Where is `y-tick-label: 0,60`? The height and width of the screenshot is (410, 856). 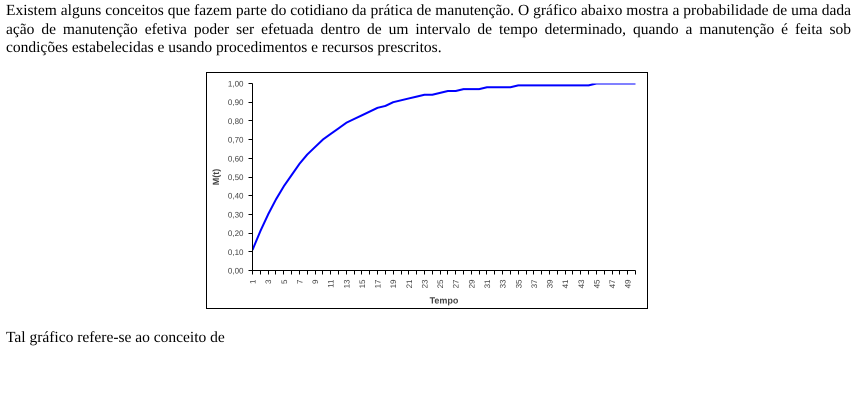 y-tick-label: 0,60 is located at coordinates (236, 159).